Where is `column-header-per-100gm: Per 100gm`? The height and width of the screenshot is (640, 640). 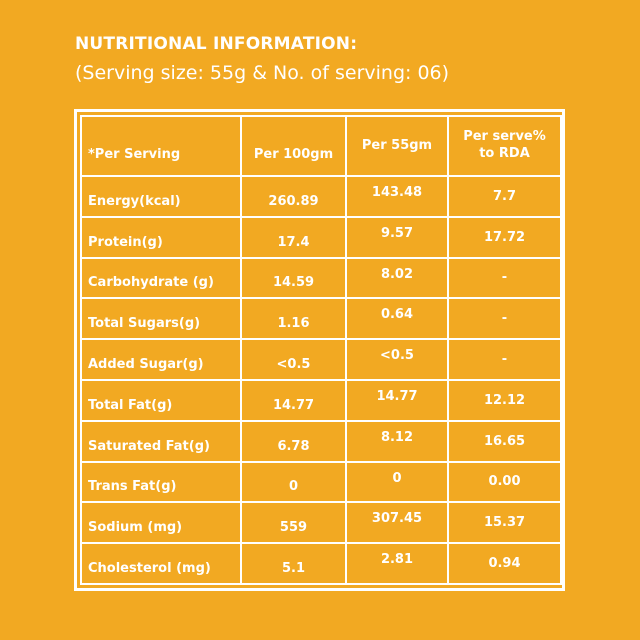 column-header-per-100gm: Per 100gm is located at coordinates (293, 146).